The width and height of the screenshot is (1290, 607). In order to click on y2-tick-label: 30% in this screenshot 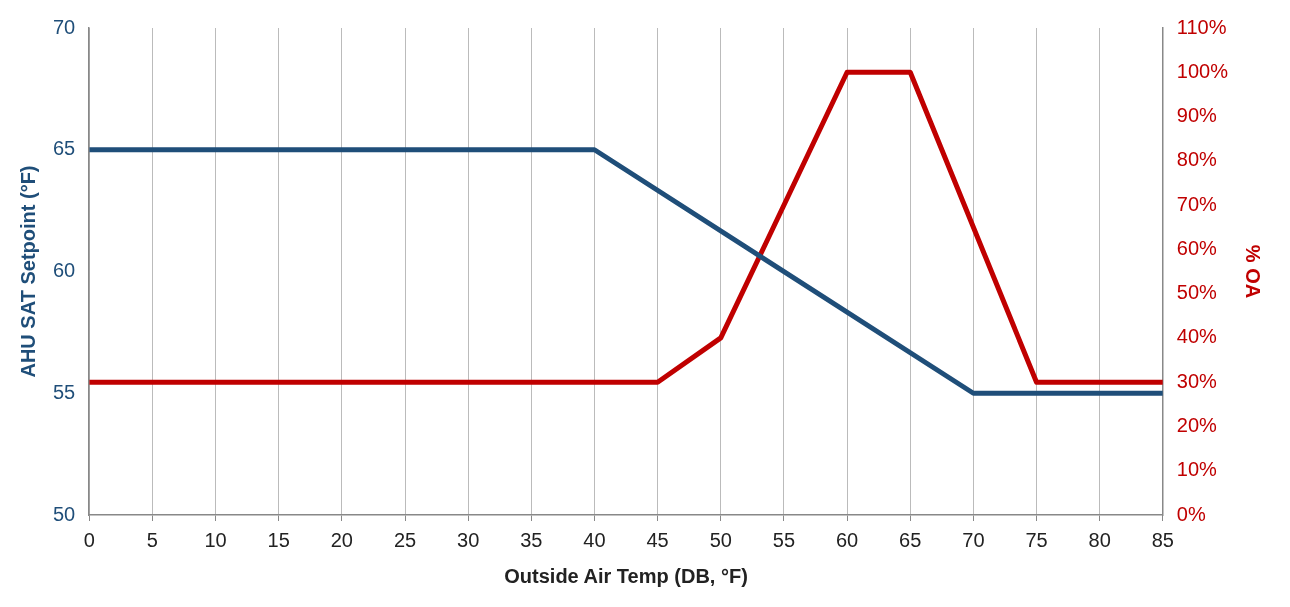, I will do `click(1197, 380)`.